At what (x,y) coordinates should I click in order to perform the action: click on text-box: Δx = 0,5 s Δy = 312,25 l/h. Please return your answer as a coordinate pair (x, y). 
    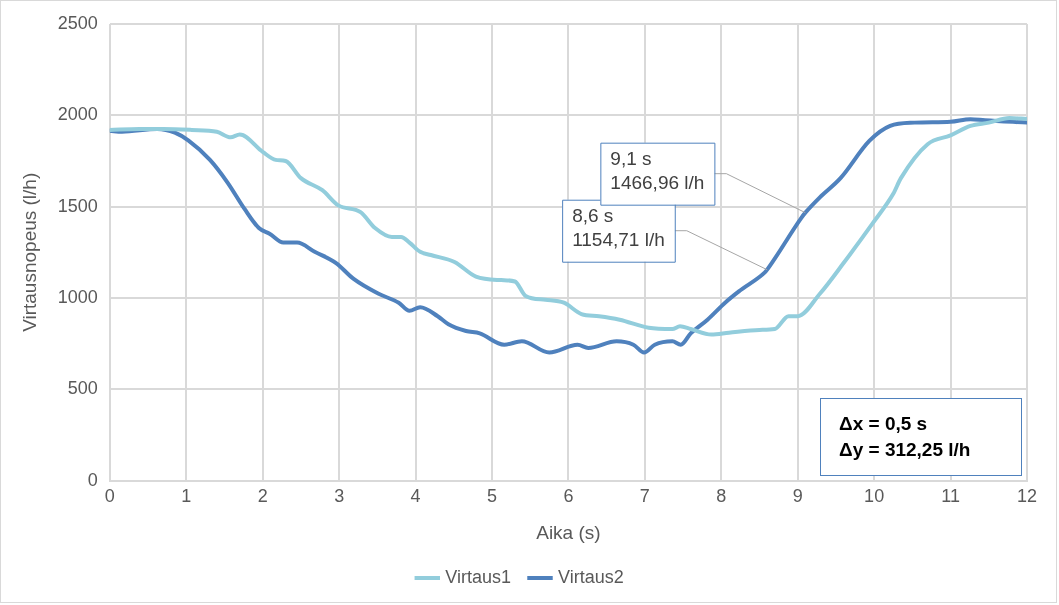
    Looking at the image, I should click on (921, 436).